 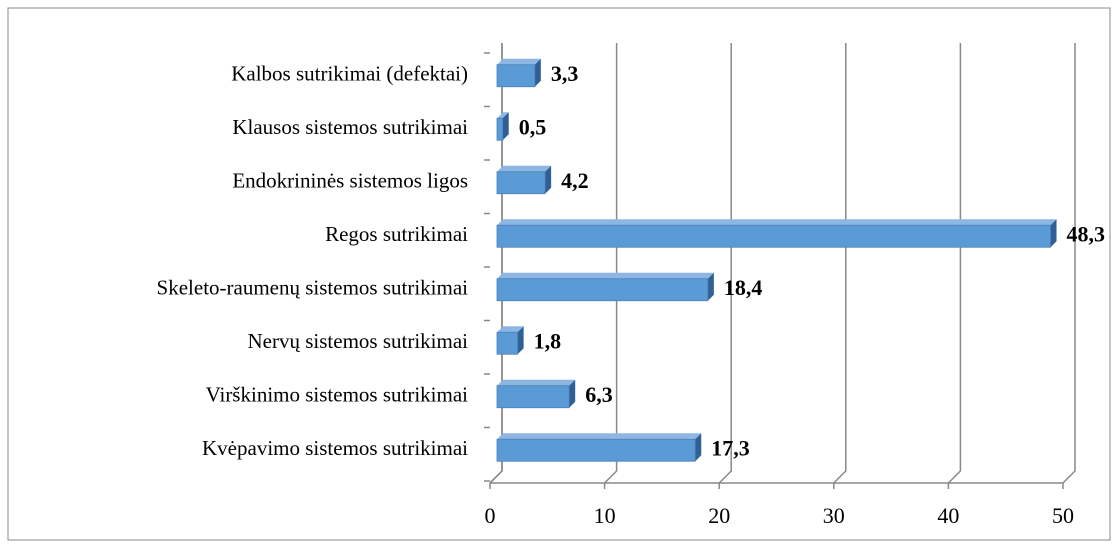 What do you see at coordinates (605, 515) in the screenshot?
I see `x-tick-label: 10` at bounding box center [605, 515].